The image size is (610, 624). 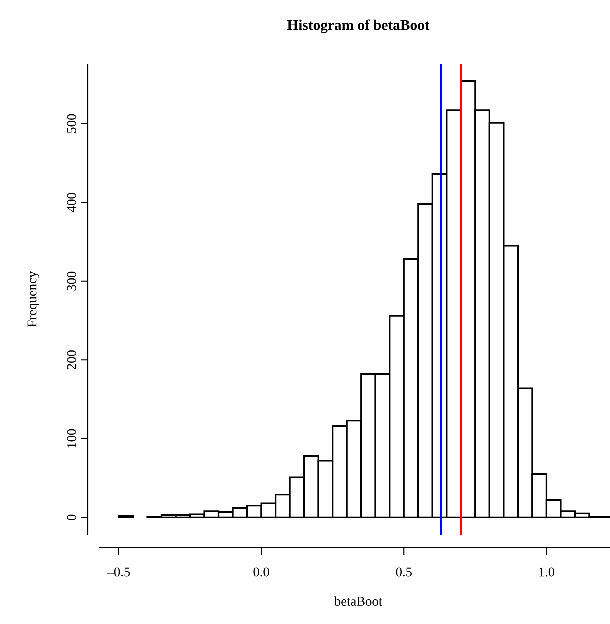 What do you see at coordinates (34, 299) in the screenshot?
I see `y-axis-title: Frequency` at bounding box center [34, 299].